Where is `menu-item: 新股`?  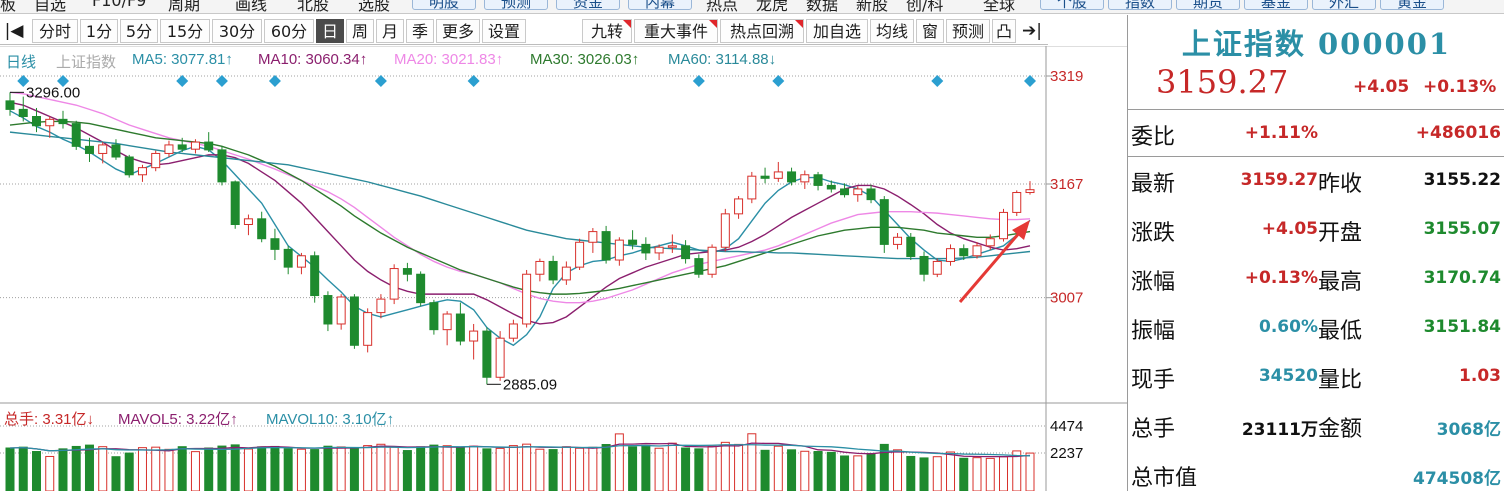
menu-item: 新股 is located at coordinates (872, 7).